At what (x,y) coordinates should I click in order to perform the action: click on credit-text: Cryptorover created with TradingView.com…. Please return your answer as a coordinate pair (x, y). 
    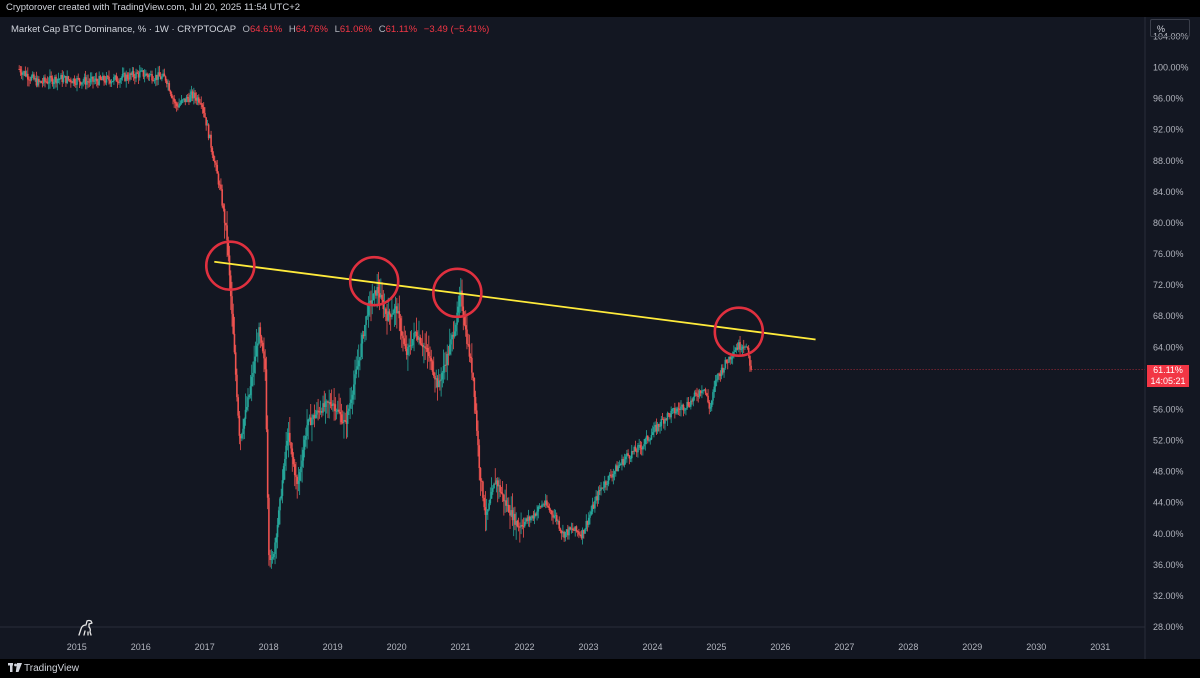
    Looking at the image, I should click on (153, 7).